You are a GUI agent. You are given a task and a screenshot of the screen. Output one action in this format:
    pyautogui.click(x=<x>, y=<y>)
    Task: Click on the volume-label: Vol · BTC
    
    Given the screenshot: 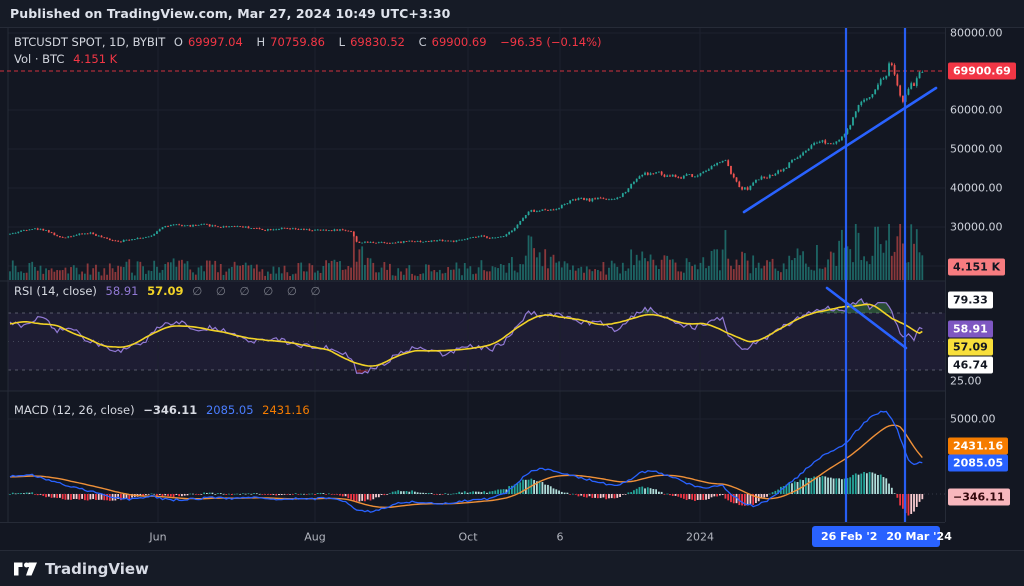 What is the action you would take?
    pyautogui.click(x=39, y=59)
    